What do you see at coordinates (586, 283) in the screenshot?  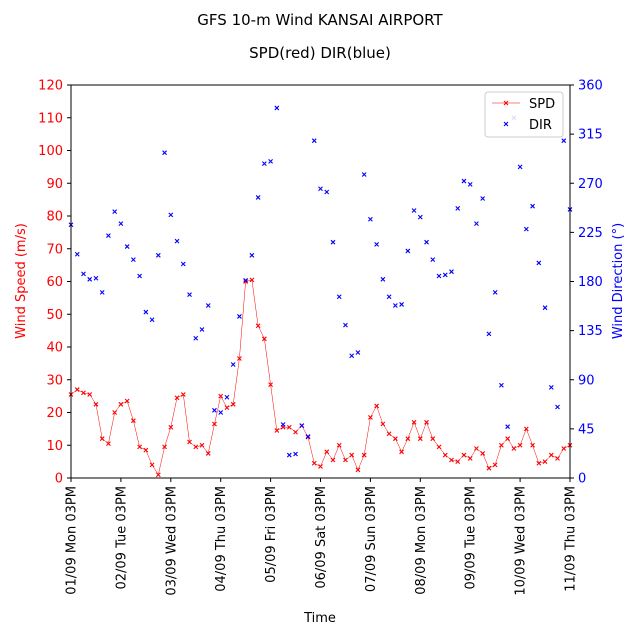 I see `right-axis: 0 45 90 135 180 225 270 315 360` at bounding box center [586, 283].